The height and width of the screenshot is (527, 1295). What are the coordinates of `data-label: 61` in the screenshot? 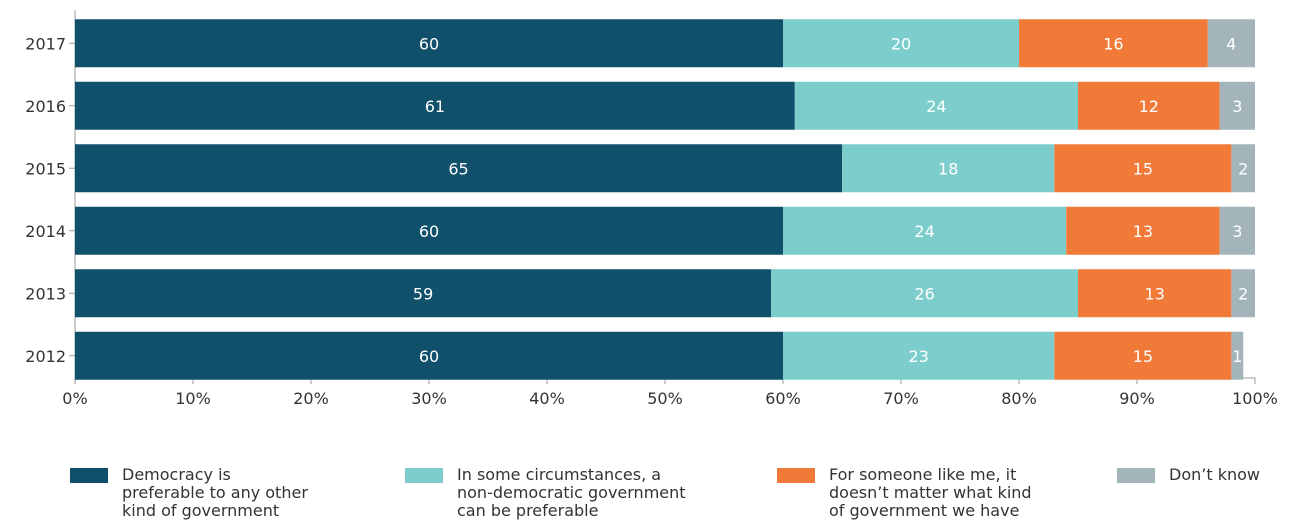 It's located at (435, 106).